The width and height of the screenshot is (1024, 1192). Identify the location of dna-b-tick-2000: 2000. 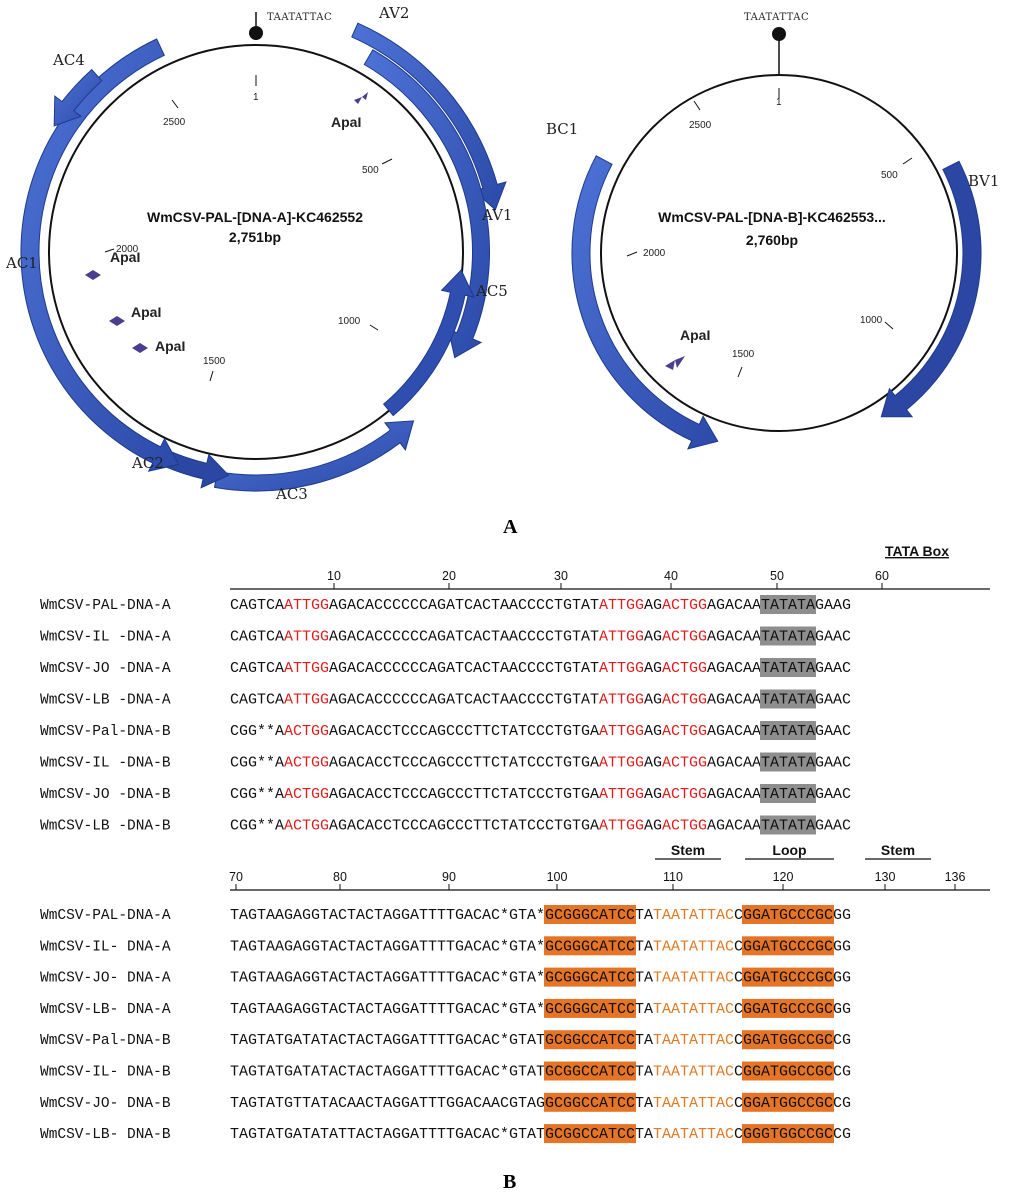
(654, 253).